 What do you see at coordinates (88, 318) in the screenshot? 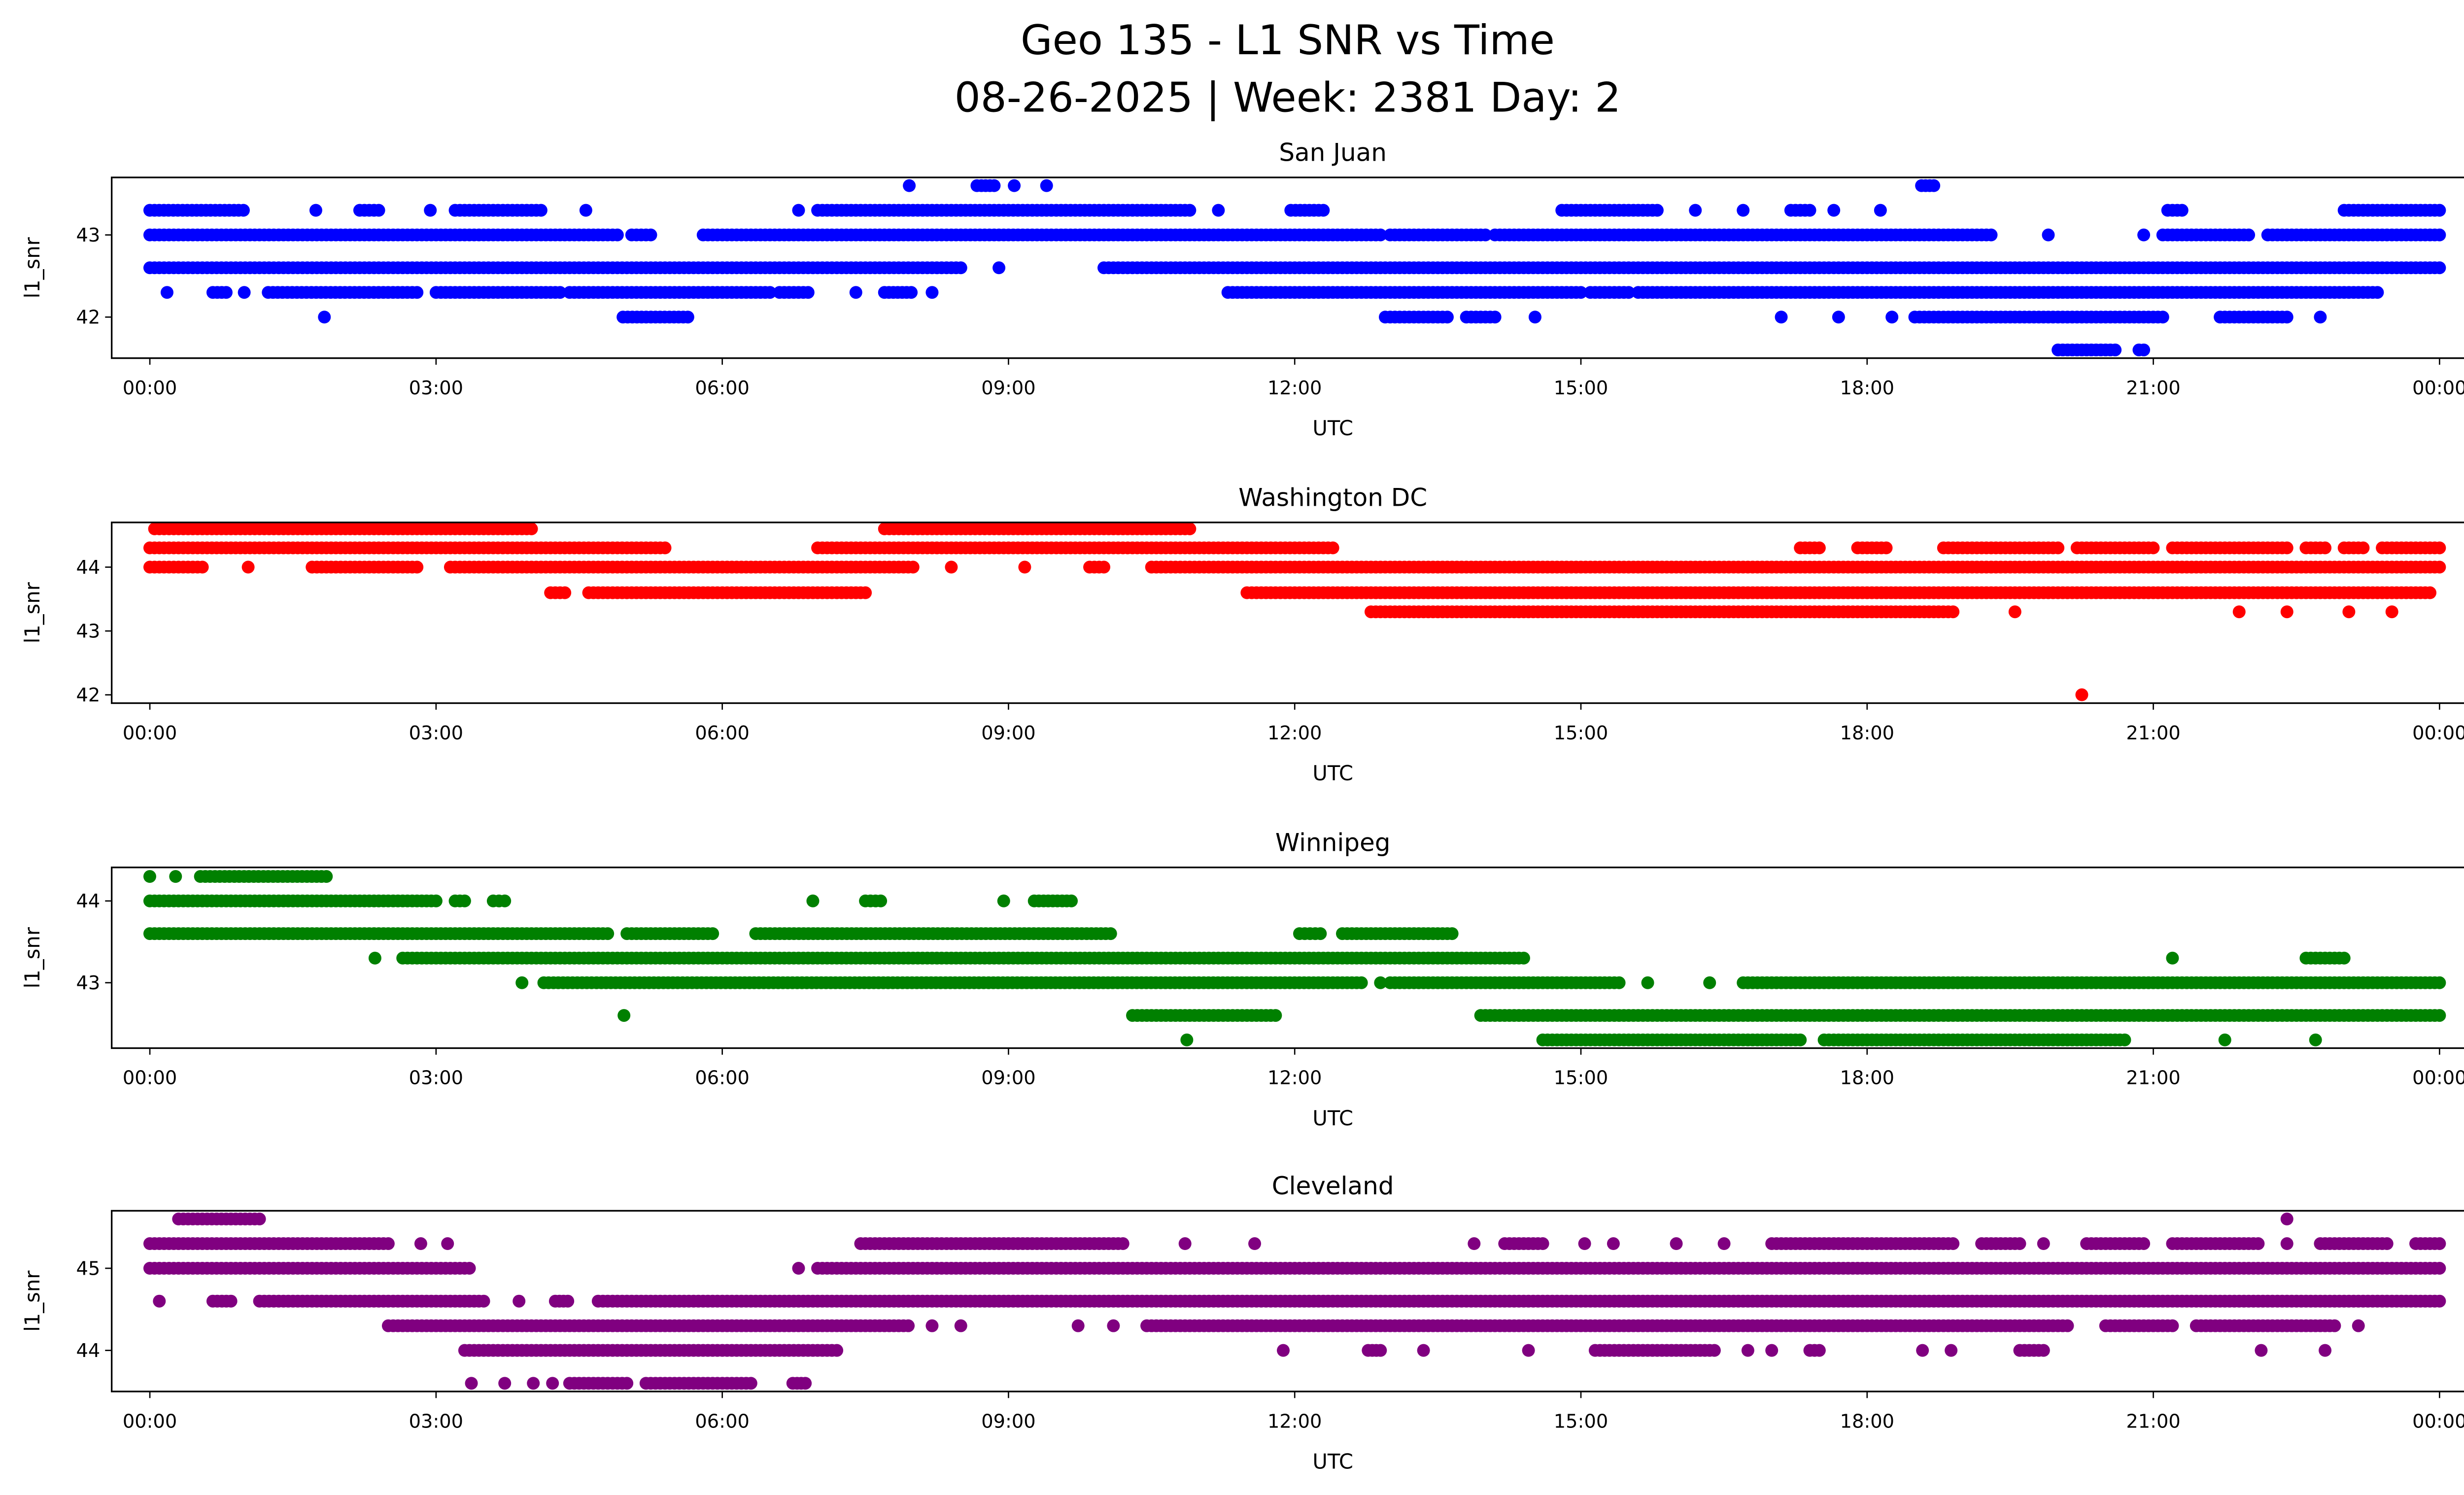
I see `y-tick-label: 42` at bounding box center [88, 318].